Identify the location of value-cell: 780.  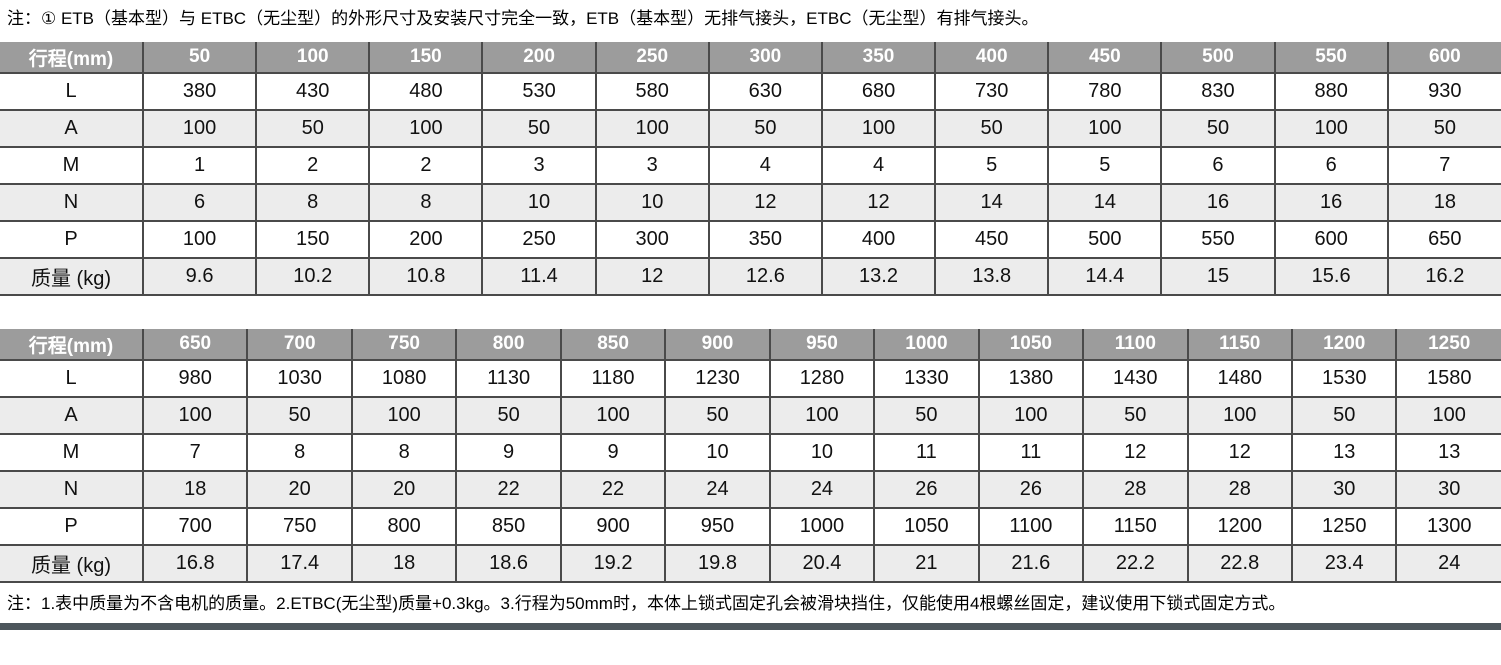
(1104, 91).